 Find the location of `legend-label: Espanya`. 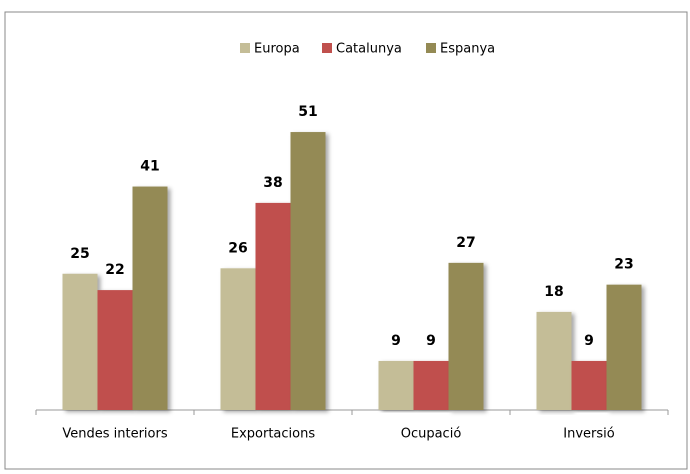

legend-label: Espanya is located at coordinates (467, 49).